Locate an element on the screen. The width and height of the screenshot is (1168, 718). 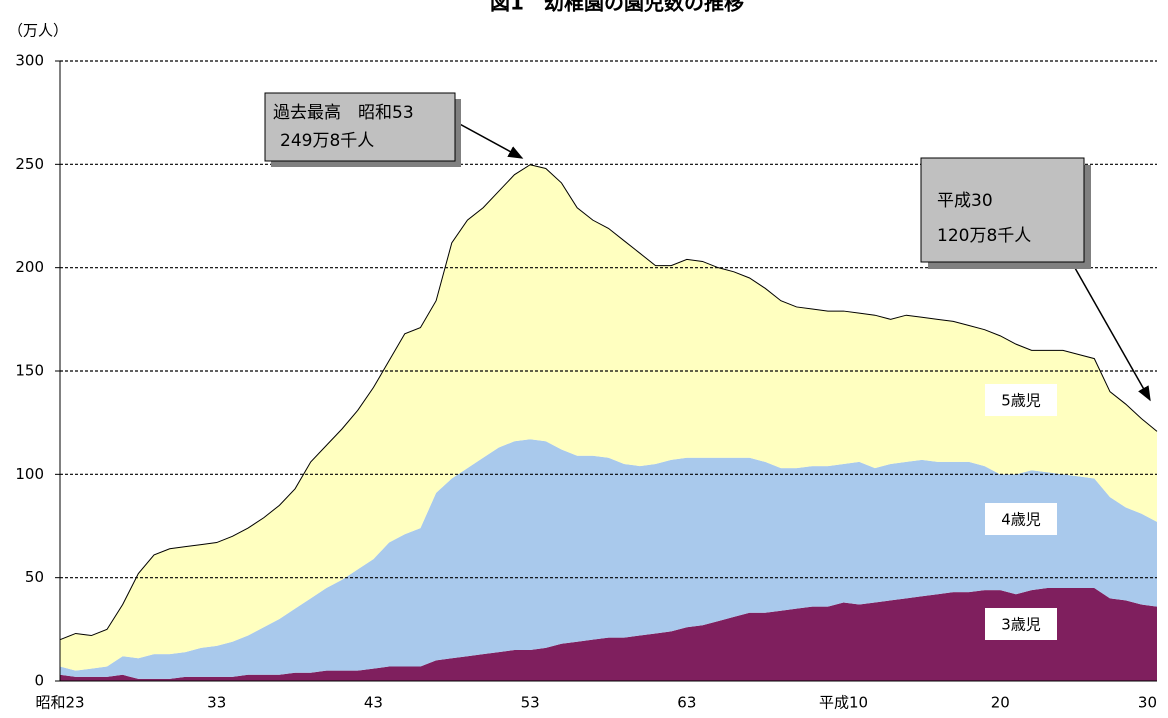
series-label: 4歳児 is located at coordinates (1021, 520).